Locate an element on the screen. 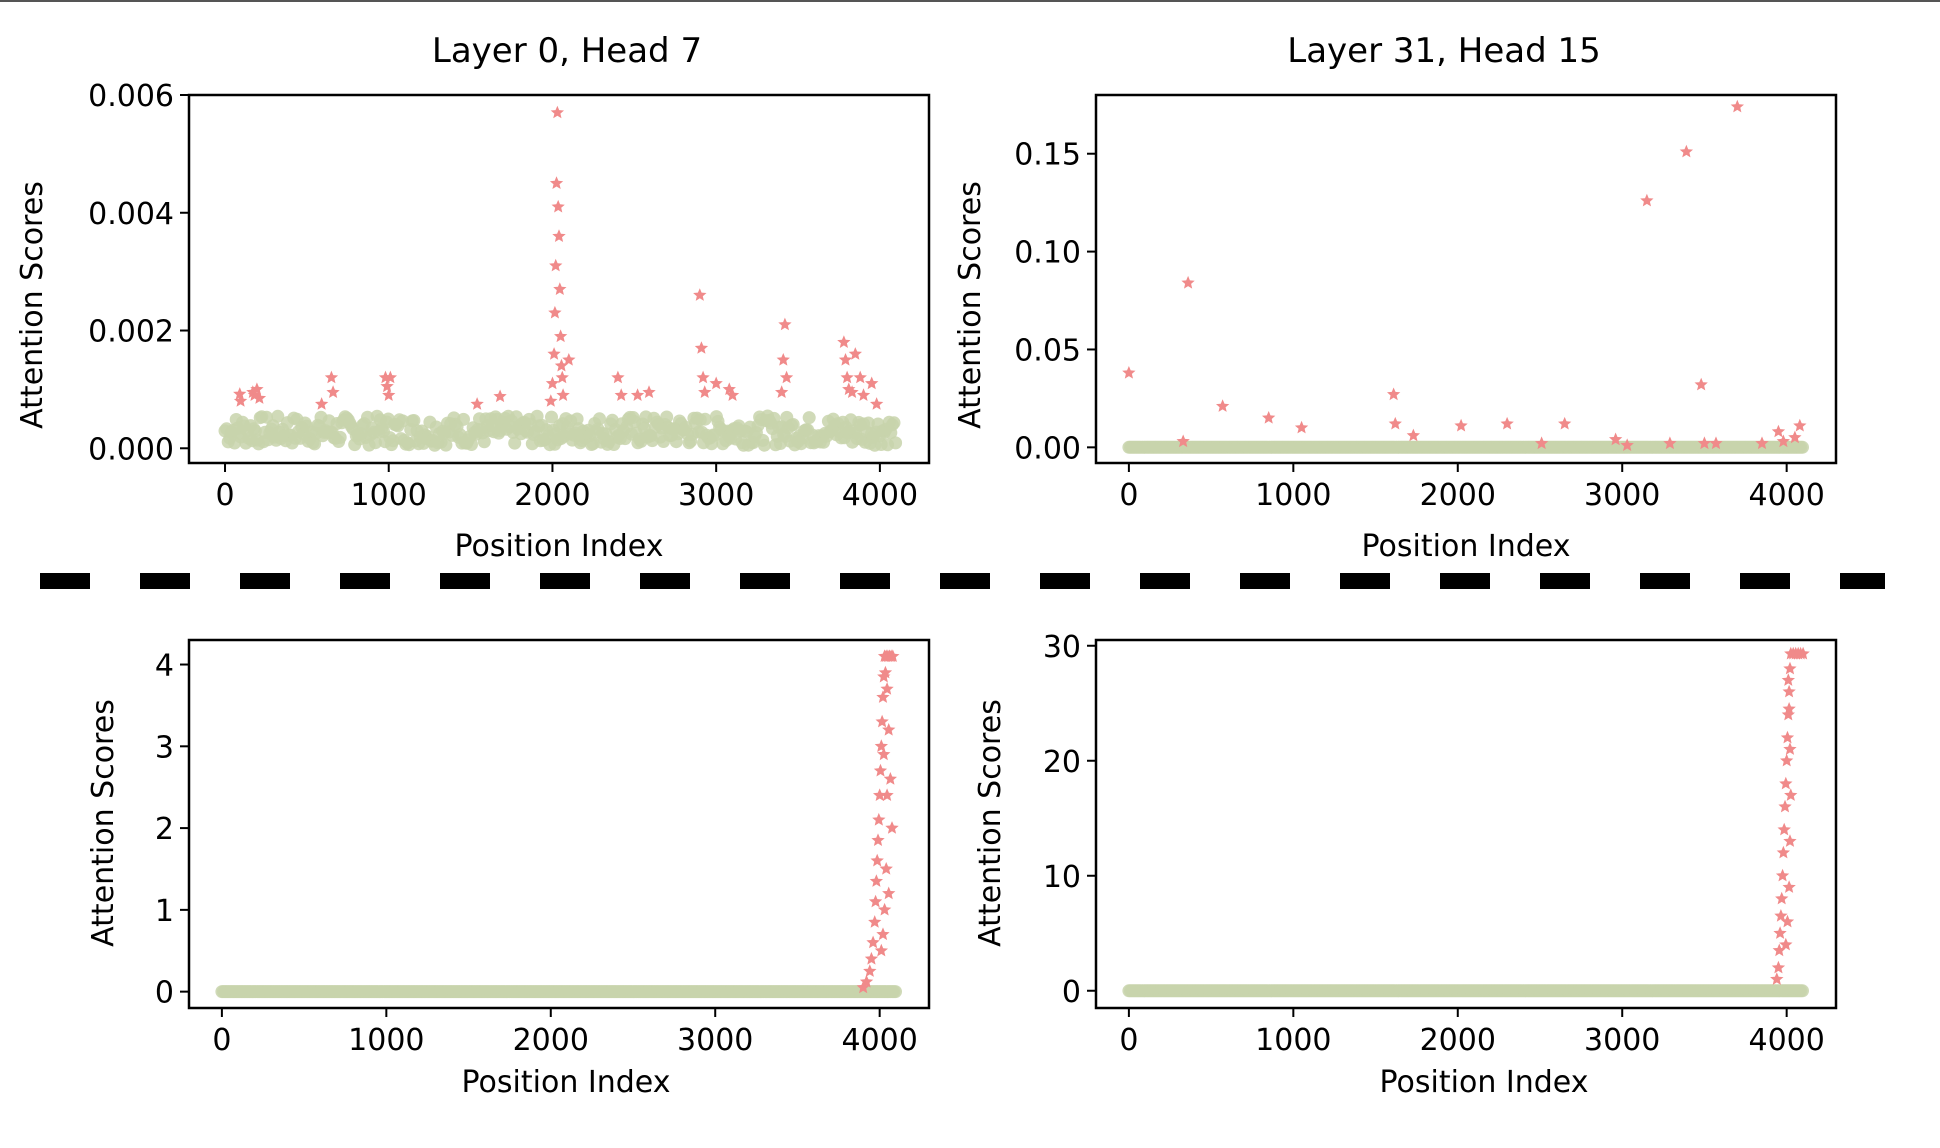 Image resolution: width=1940 pixels, height=1148 pixels. p4-ytick-label: 20 is located at coordinates (1062, 762).